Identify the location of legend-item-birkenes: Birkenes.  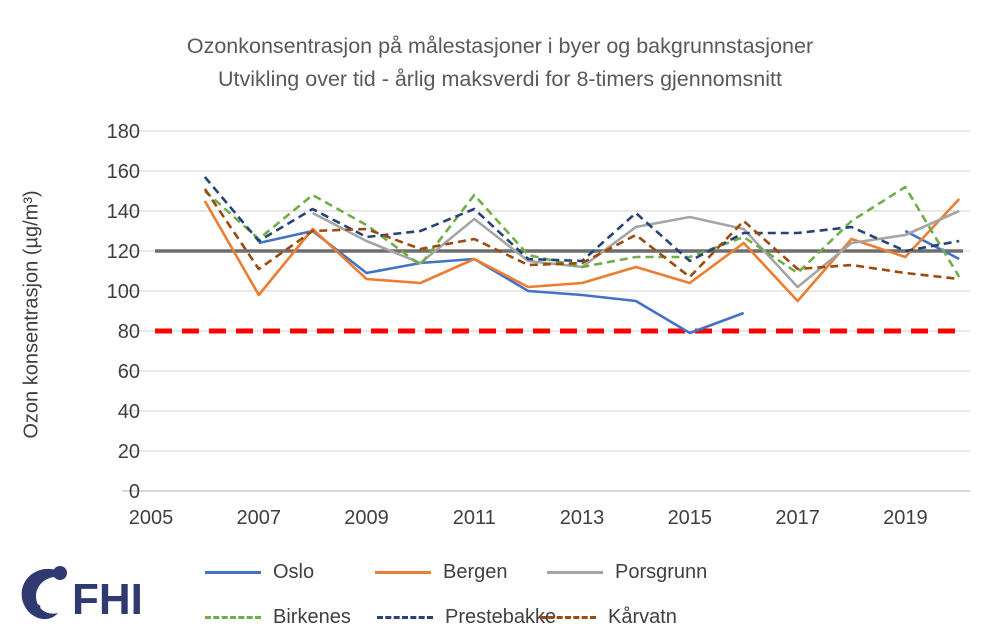
(278, 617).